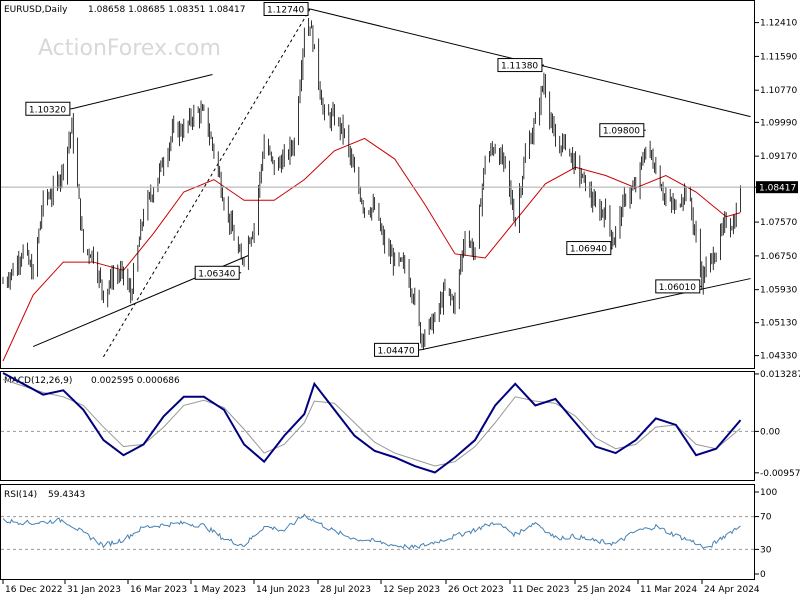 This screenshot has height=600, width=800. What do you see at coordinates (766, 550) in the screenshot?
I see `rsi-tick-label: 30` at bounding box center [766, 550].